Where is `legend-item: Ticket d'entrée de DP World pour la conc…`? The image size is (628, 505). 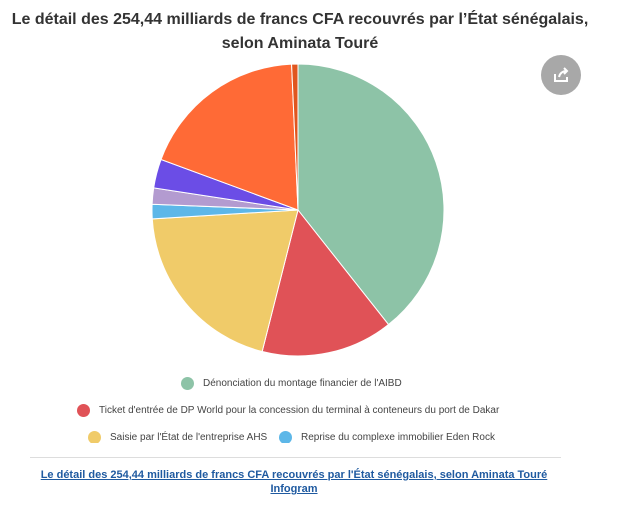
legend-item: Ticket d'entrée de DP World pour la conc… is located at coordinates (288, 410).